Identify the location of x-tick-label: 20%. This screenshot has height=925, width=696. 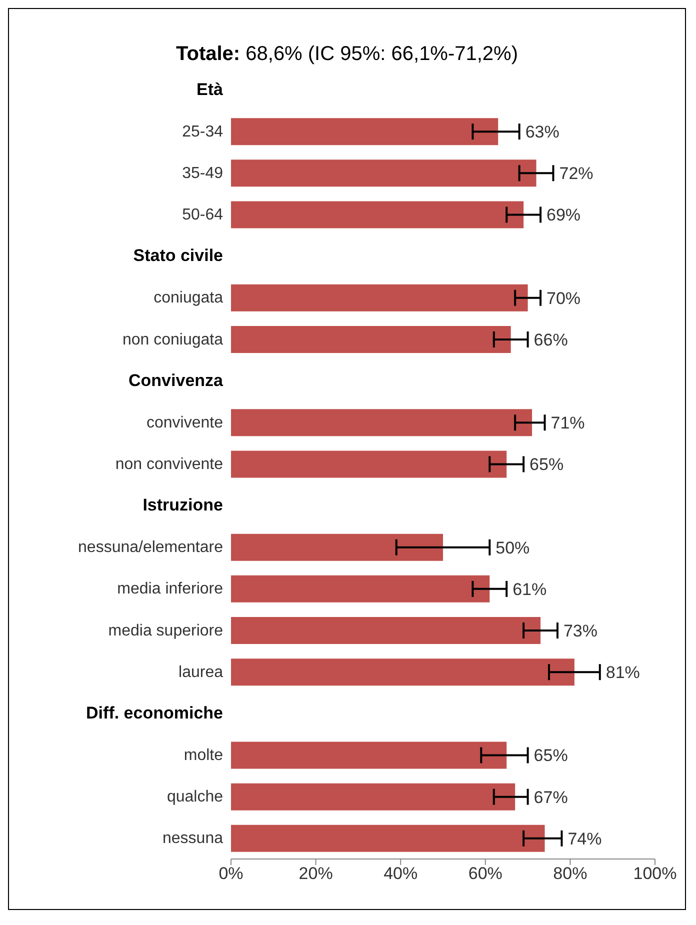
(315, 874).